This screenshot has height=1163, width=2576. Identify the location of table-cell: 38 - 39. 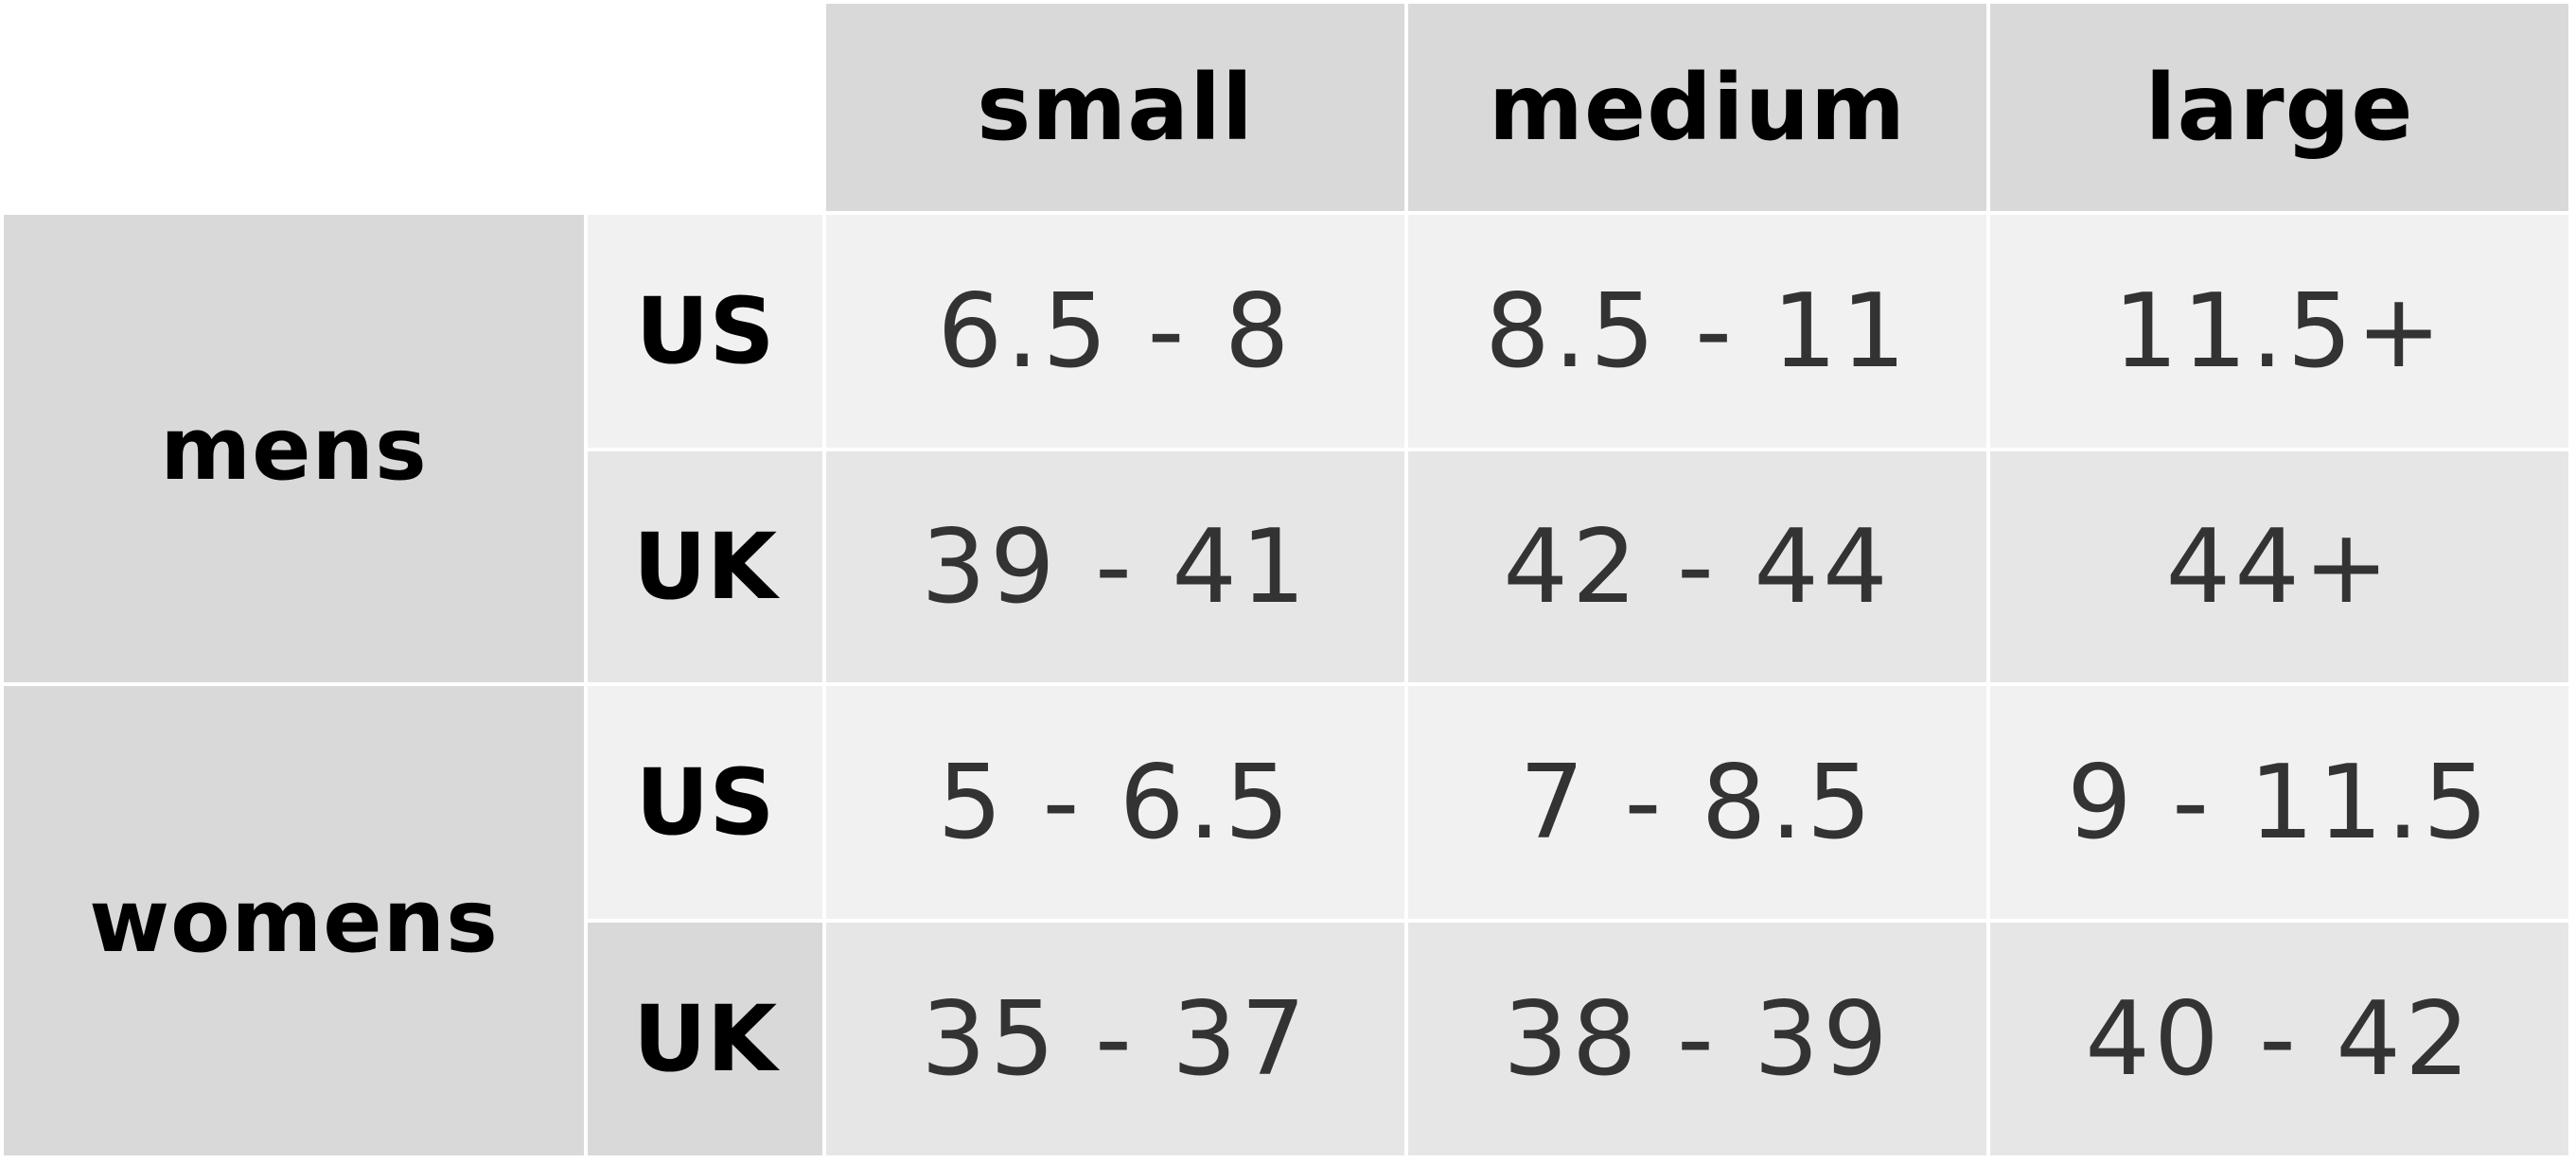
(1697, 1039).